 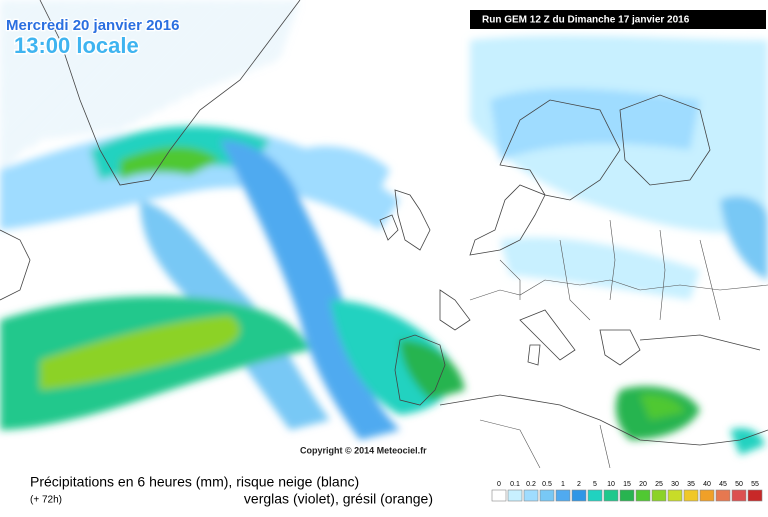 I want to click on forecast-time: 13:00 locale, so click(x=76, y=45).